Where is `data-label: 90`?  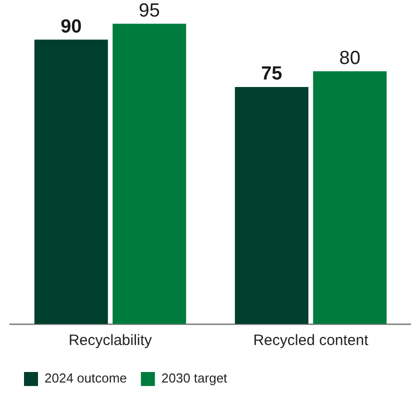 data-label: 90 is located at coordinates (71, 27).